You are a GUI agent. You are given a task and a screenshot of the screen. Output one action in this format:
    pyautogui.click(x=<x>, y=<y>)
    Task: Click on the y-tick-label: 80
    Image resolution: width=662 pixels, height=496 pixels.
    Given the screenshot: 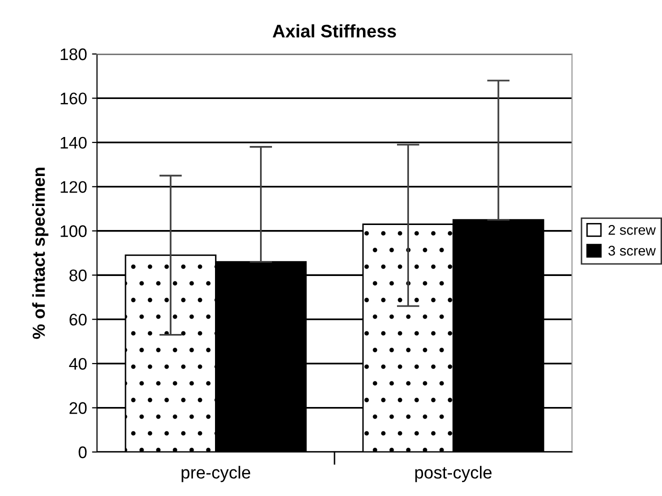 What is the action you would take?
    pyautogui.click(x=78, y=276)
    